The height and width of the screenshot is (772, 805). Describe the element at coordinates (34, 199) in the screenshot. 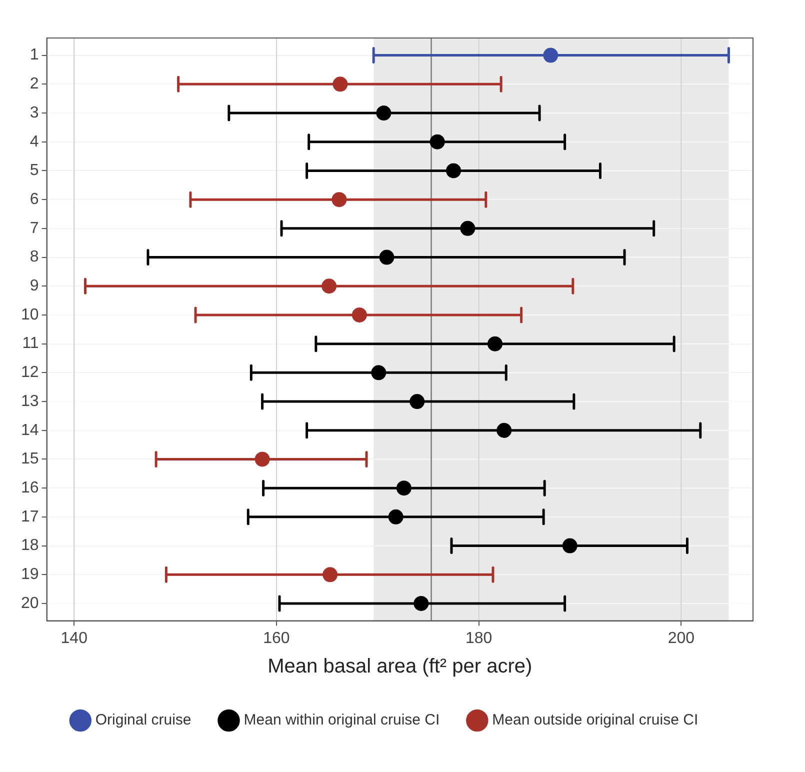

I see `y-tick-label: 6` at that location.